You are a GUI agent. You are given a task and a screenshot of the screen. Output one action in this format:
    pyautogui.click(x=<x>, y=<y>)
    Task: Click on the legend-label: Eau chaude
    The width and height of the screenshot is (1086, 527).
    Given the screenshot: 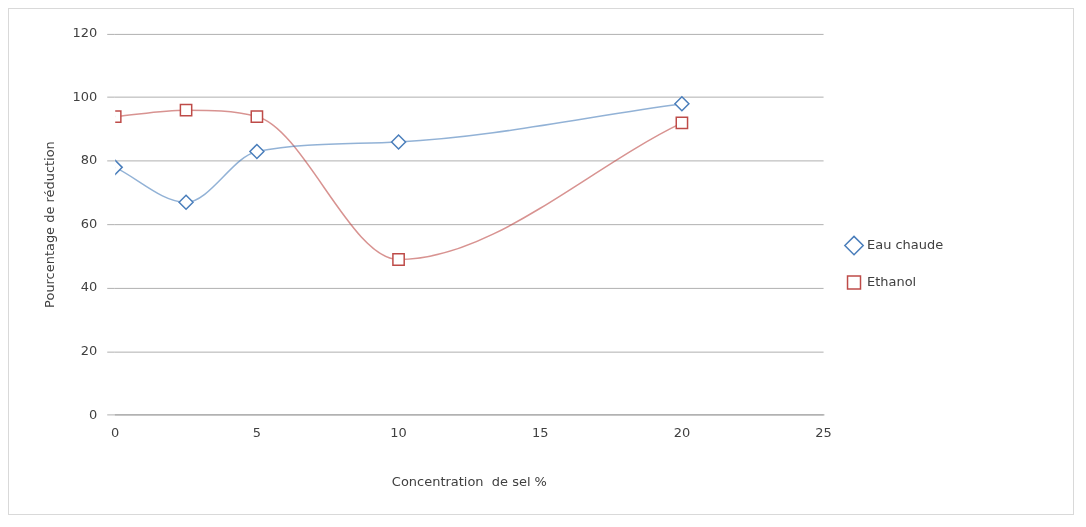 What is the action you would take?
    pyautogui.click(x=905, y=244)
    